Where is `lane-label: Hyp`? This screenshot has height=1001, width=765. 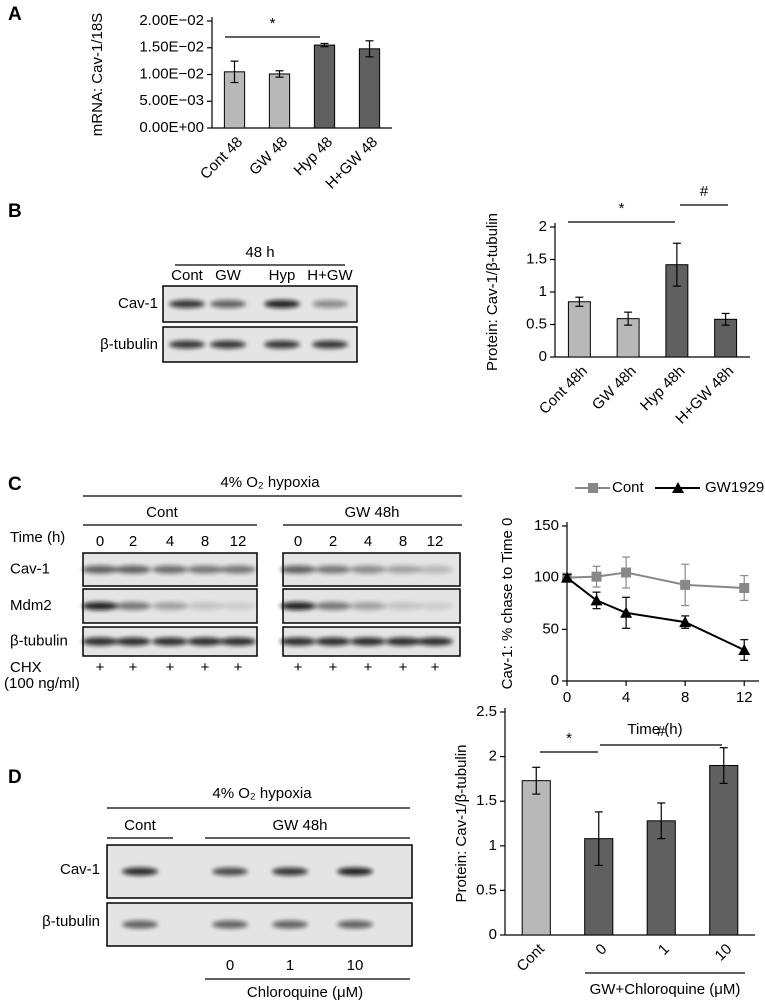 lane-label: Hyp is located at coordinates (282, 275).